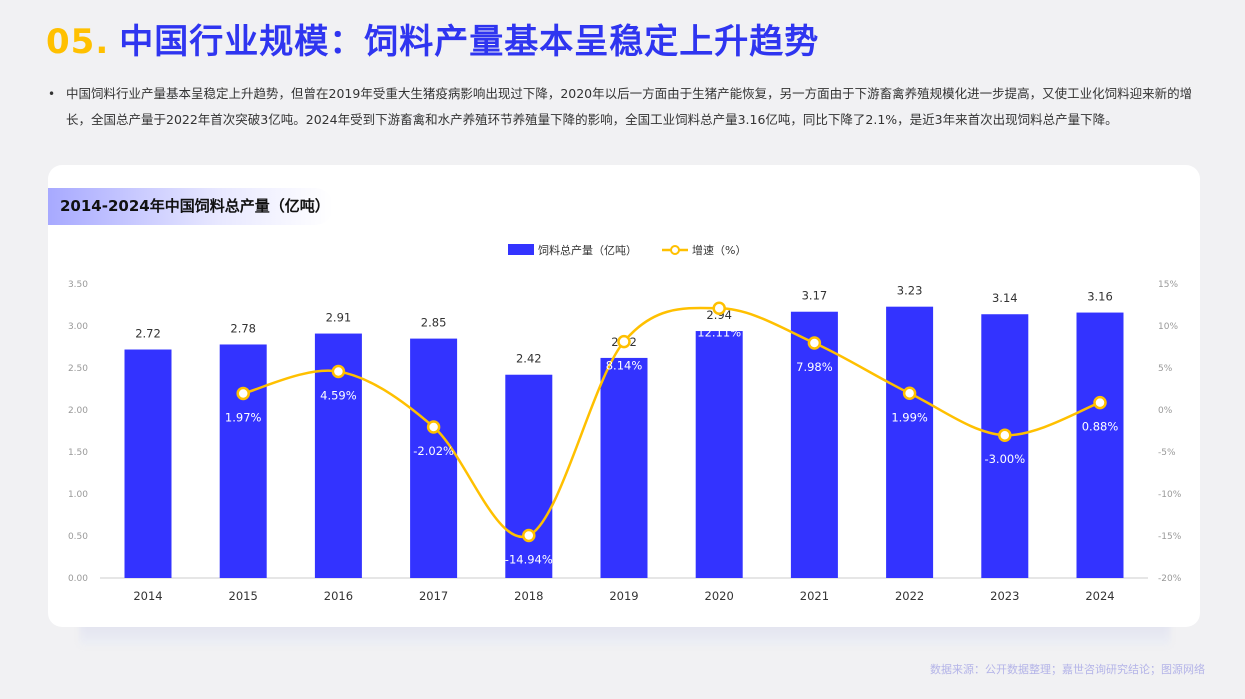 The width and height of the screenshot is (1245, 699). I want to click on y-right-tick: -15%, so click(1170, 537).